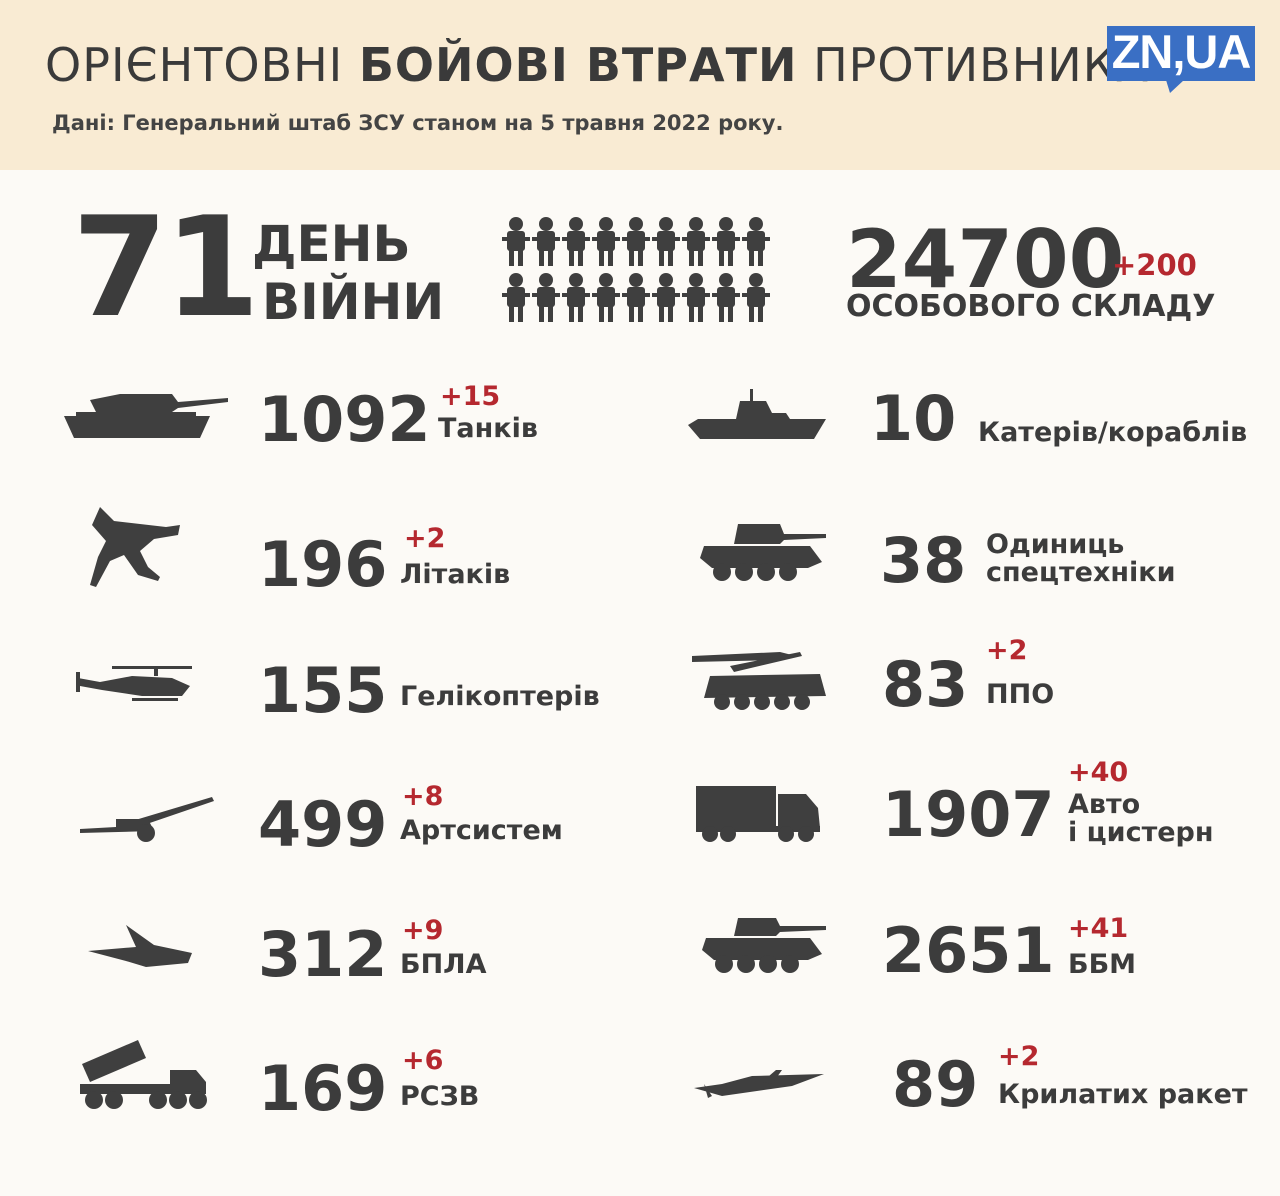 The width and height of the screenshot is (1280, 1196). What do you see at coordinates (968, 950) in the screenshot?
I see `ifv-value: 2651` at bounding box center [968, 950].